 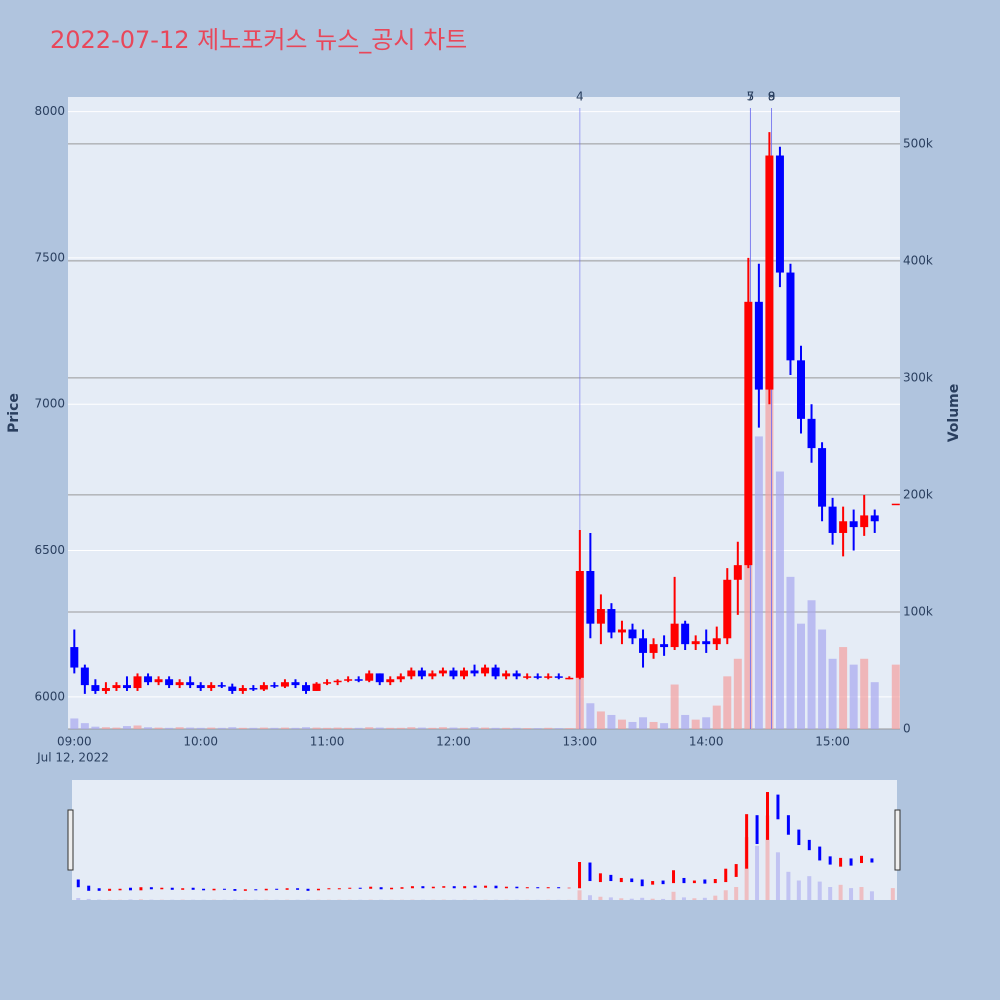 I want to click on annotation-label: 8, so click(x=772, y=97).